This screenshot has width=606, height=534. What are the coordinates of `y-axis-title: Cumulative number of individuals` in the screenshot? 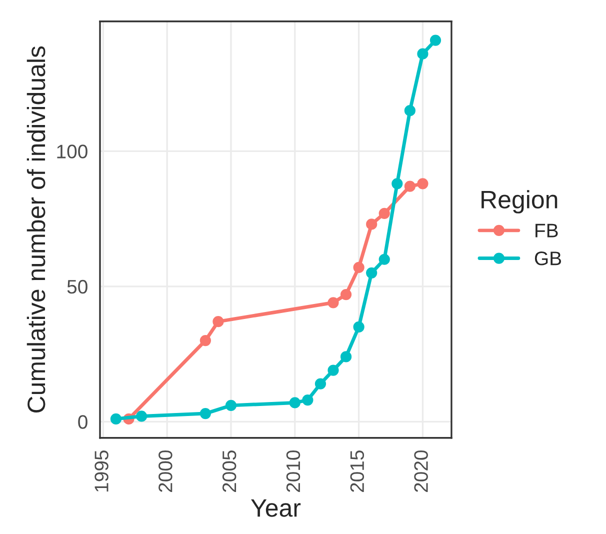 It's located at (36, 229).